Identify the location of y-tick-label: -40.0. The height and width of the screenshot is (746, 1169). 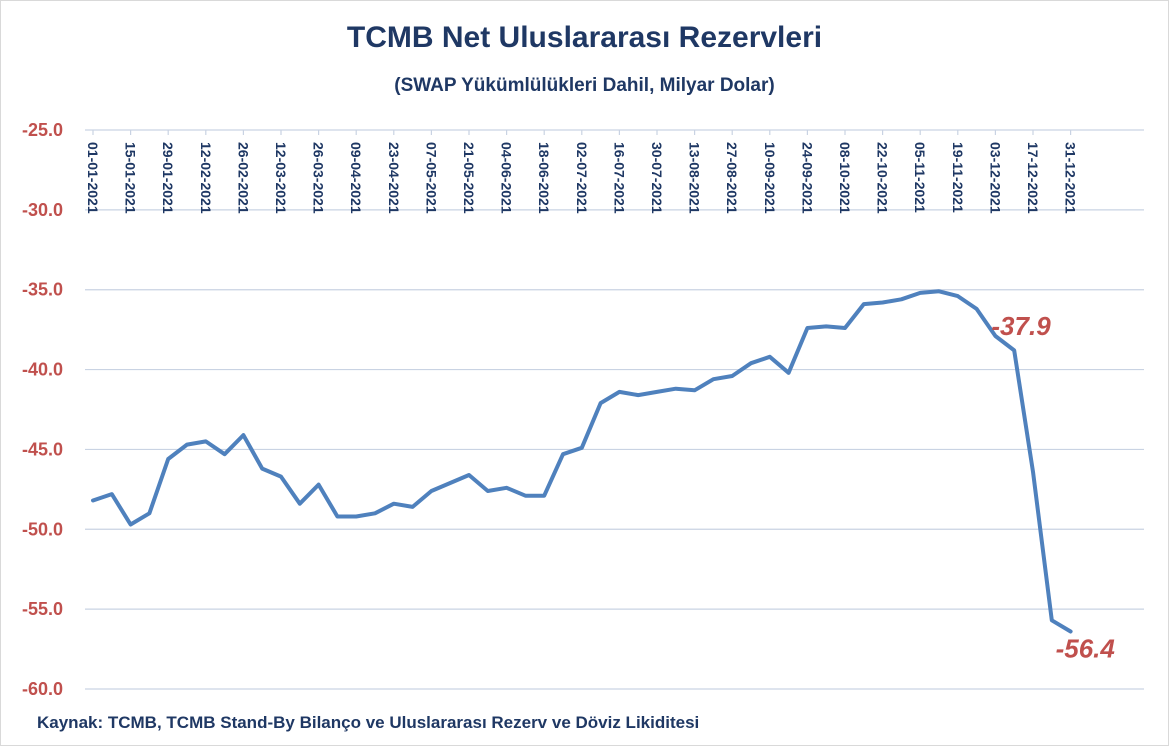
(42, 370).